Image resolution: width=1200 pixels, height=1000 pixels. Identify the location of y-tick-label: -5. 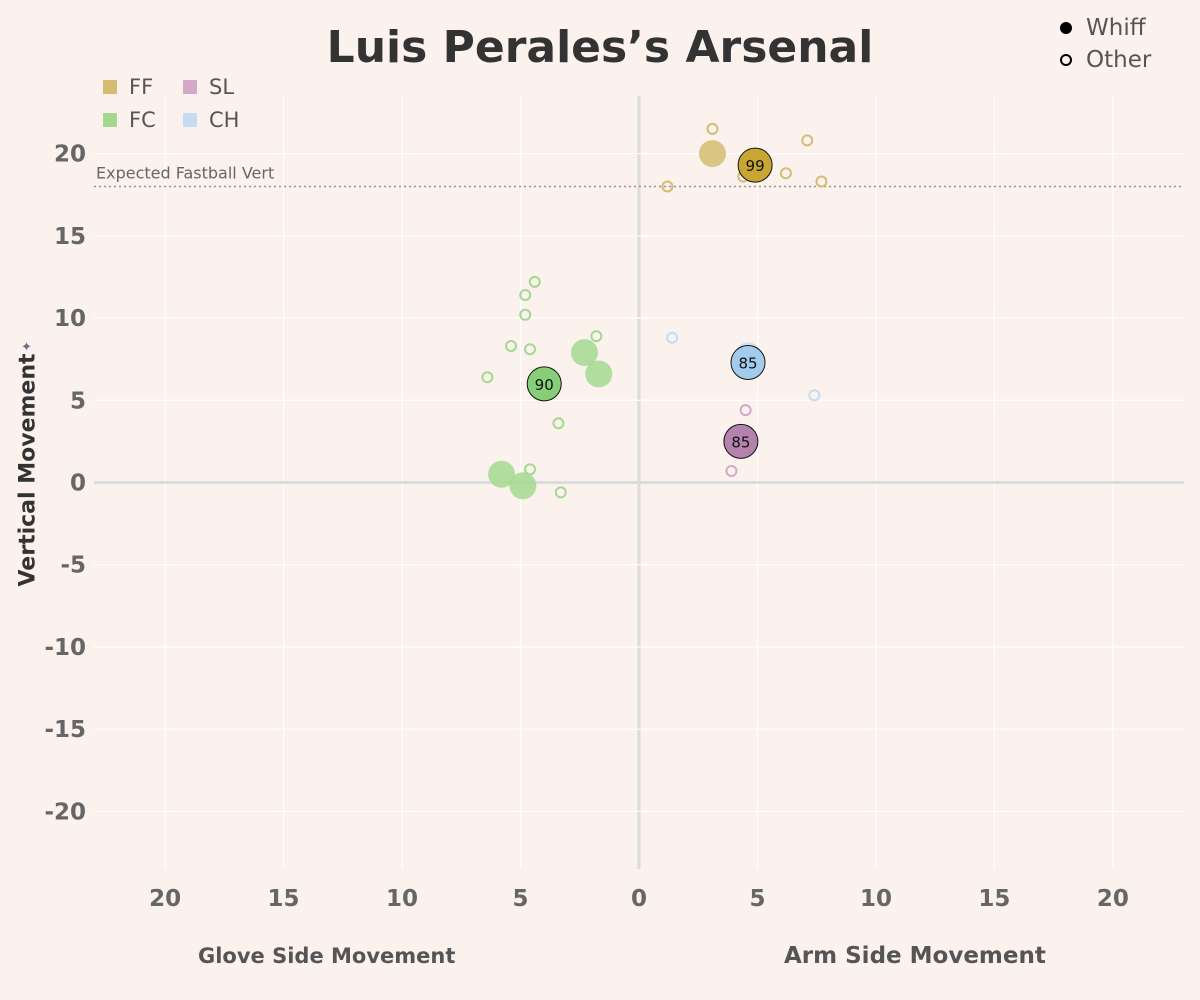
(73, 566).